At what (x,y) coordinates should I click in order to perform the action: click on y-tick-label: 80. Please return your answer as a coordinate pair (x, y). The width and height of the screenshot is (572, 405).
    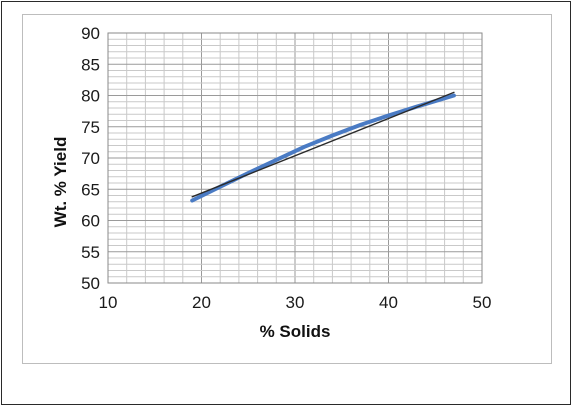
    Looking at the image, I should click on (90, 96).